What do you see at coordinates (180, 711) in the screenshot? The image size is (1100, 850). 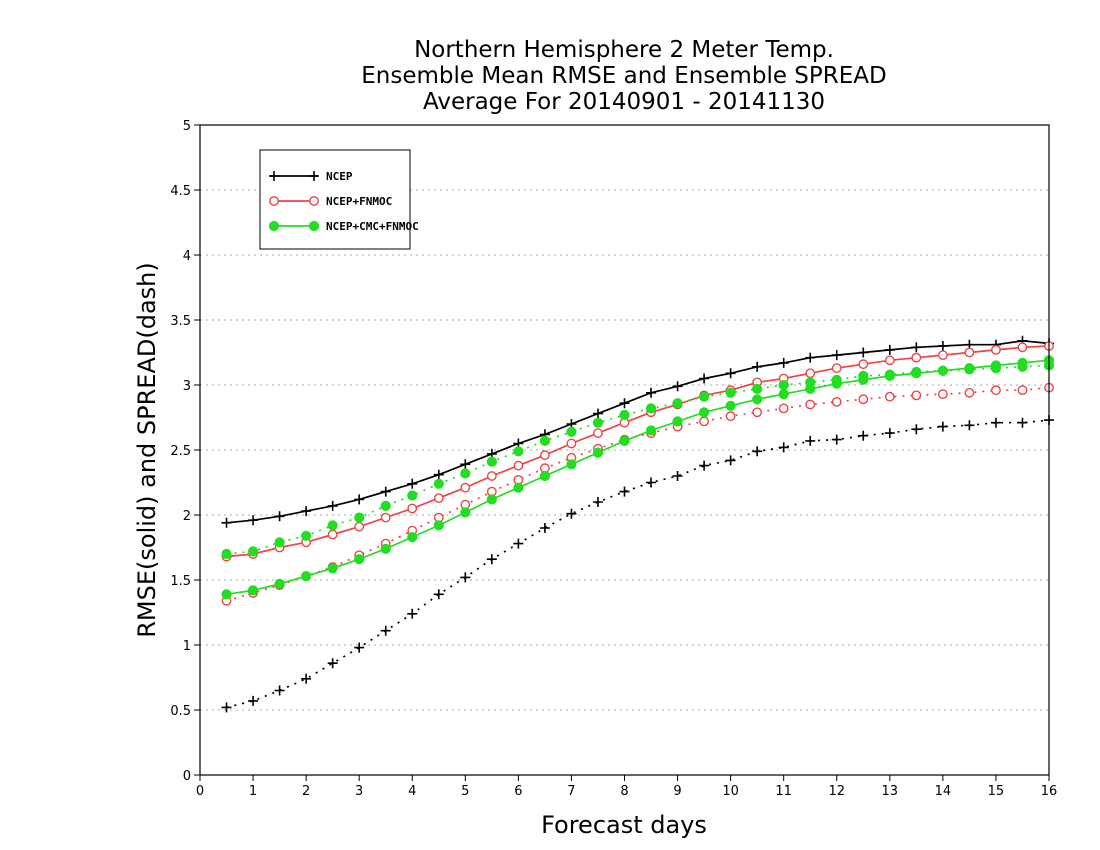 I see `y-tick-label: 0.5` at bounding box center [180, 711].